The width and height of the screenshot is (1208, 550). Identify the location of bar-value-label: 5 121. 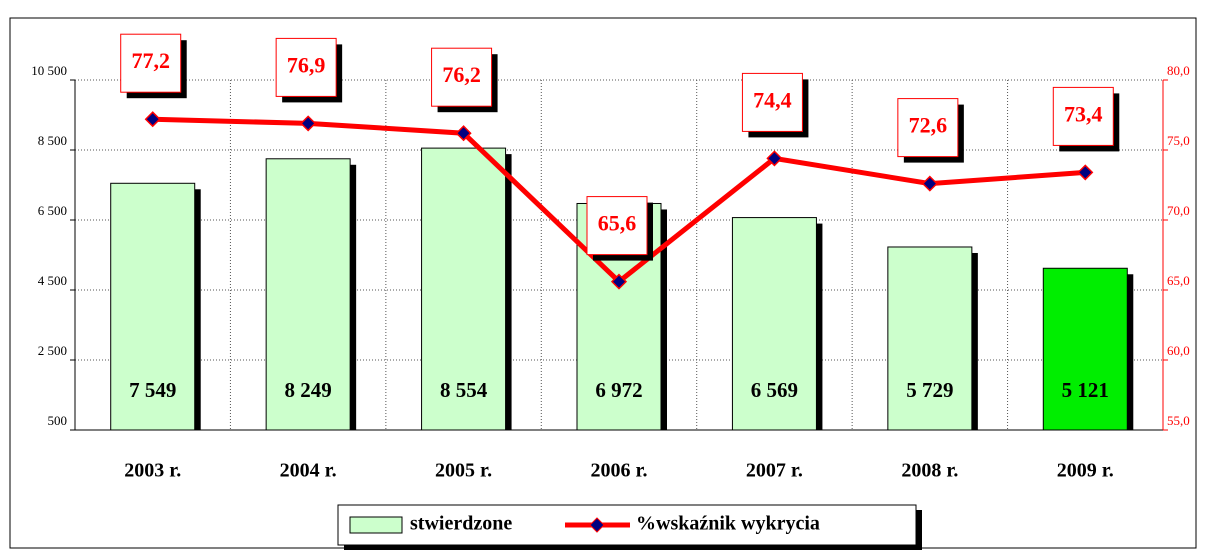
(1085, 390).